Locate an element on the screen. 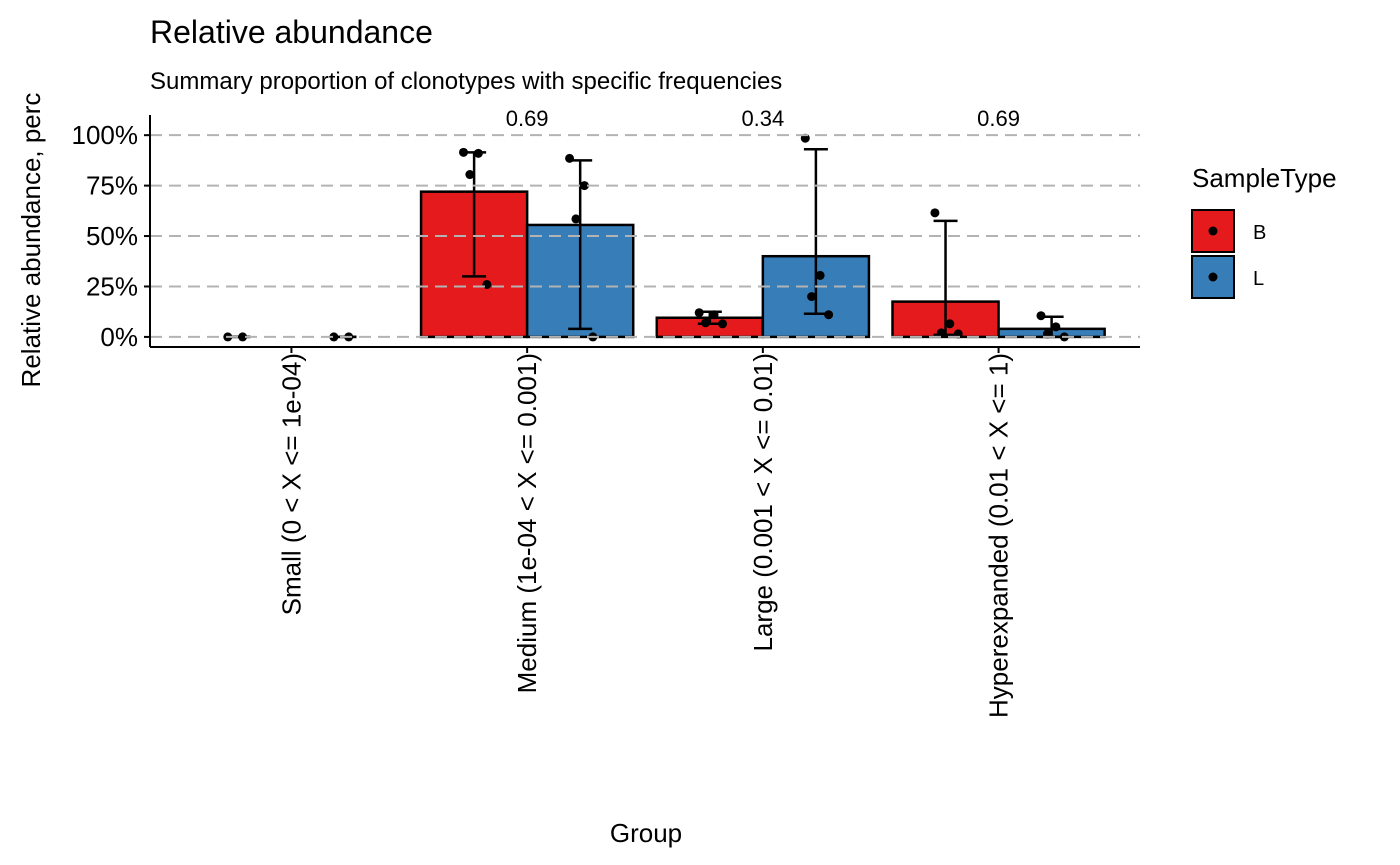 Image resolution: width=1400 pixels, height=865 pixels. x-tick-label: Small (0 < X <= 1e-04) is located at coordinates (291, 484).